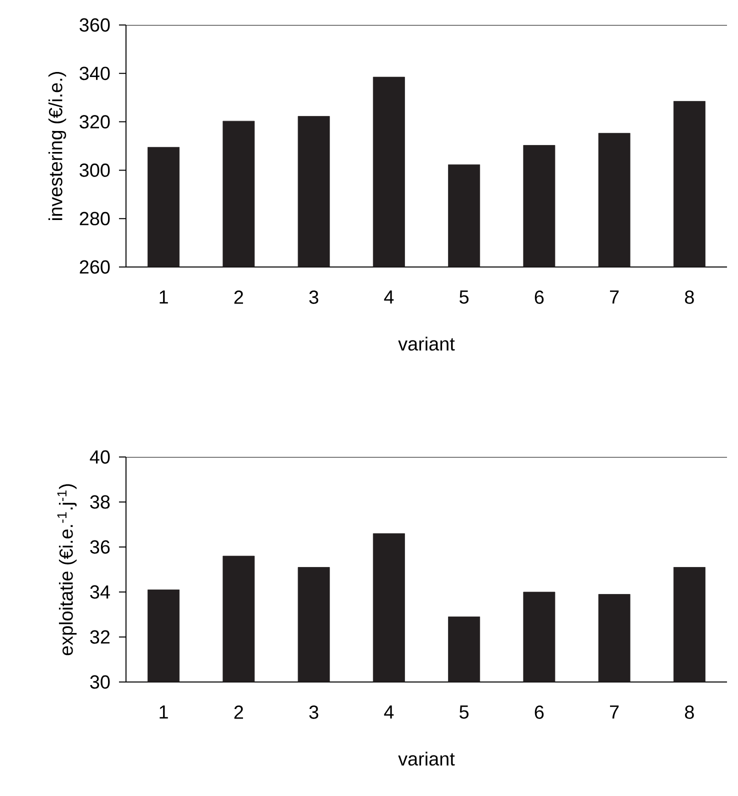 This screenshot has width=738, height=796. I want to click on y-tick-label: 32, so click(100, 637).